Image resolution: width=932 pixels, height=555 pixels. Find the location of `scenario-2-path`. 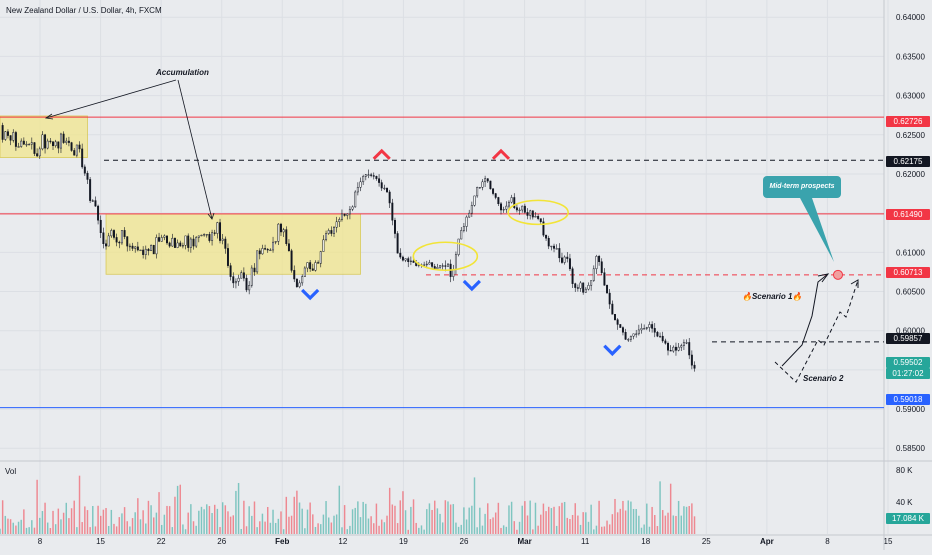

scenario-2-path is located at coordinates (816, 331).